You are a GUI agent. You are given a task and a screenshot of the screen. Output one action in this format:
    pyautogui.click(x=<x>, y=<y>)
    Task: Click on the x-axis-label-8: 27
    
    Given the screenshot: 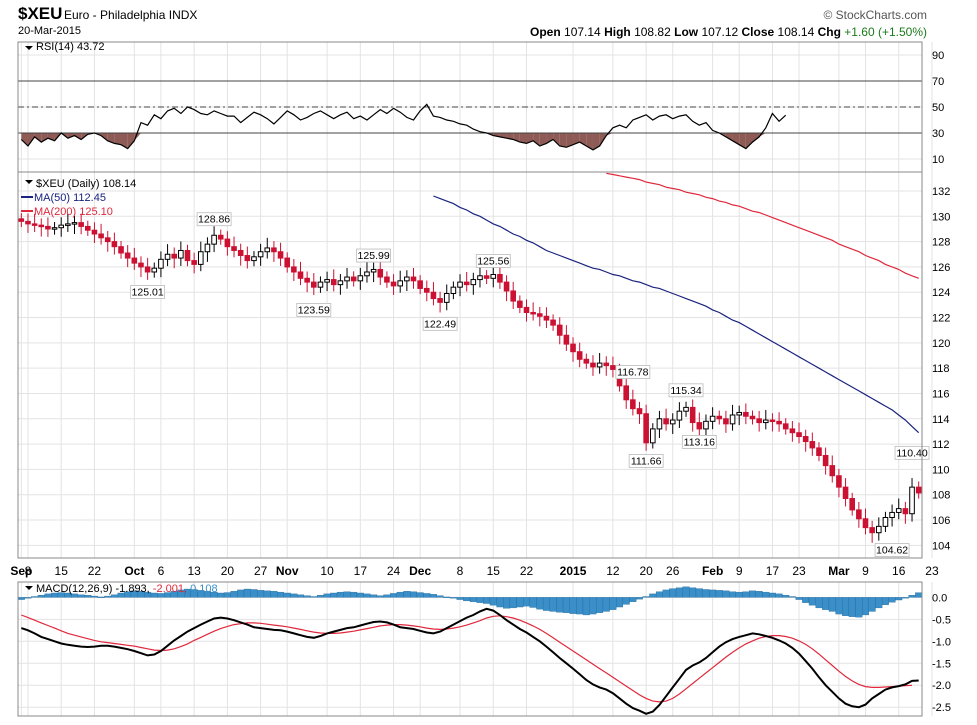 What is the action you would take?
    pyautogui.click(x=261, y=571)
    